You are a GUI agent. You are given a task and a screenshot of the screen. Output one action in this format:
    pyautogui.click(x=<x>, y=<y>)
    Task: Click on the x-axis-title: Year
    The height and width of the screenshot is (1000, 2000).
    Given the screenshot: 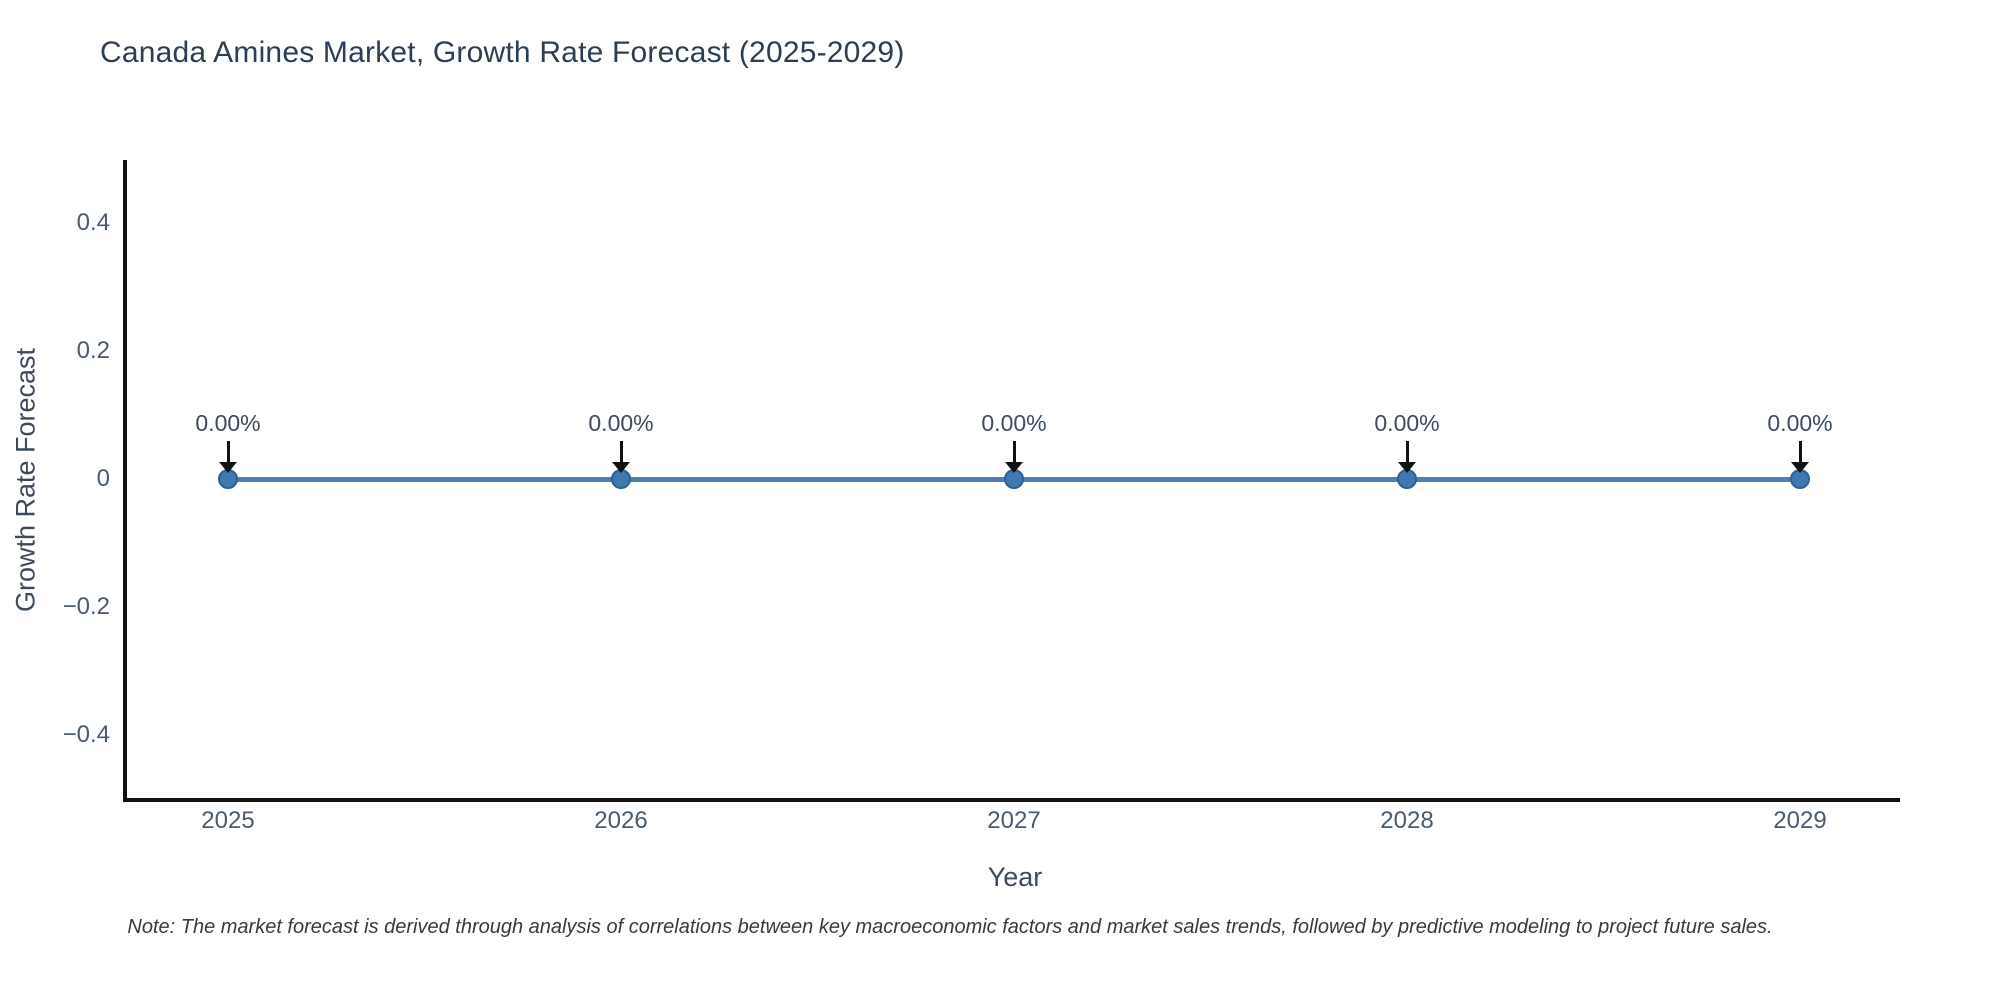 What is the action you would take?
    pyautogui.click(x=1015, y=877)
    